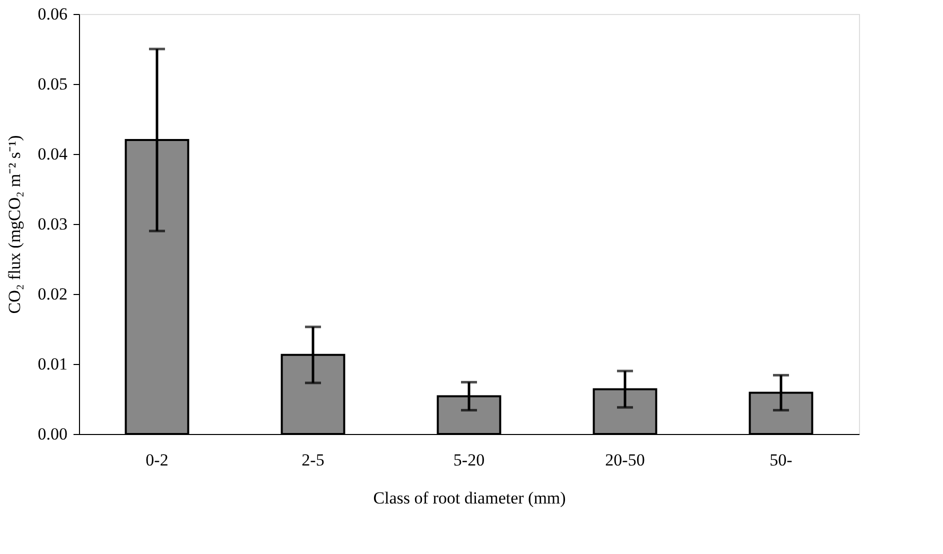  I want to click on x-axis-title: Class of root diameter (mm), so click(469, 498).